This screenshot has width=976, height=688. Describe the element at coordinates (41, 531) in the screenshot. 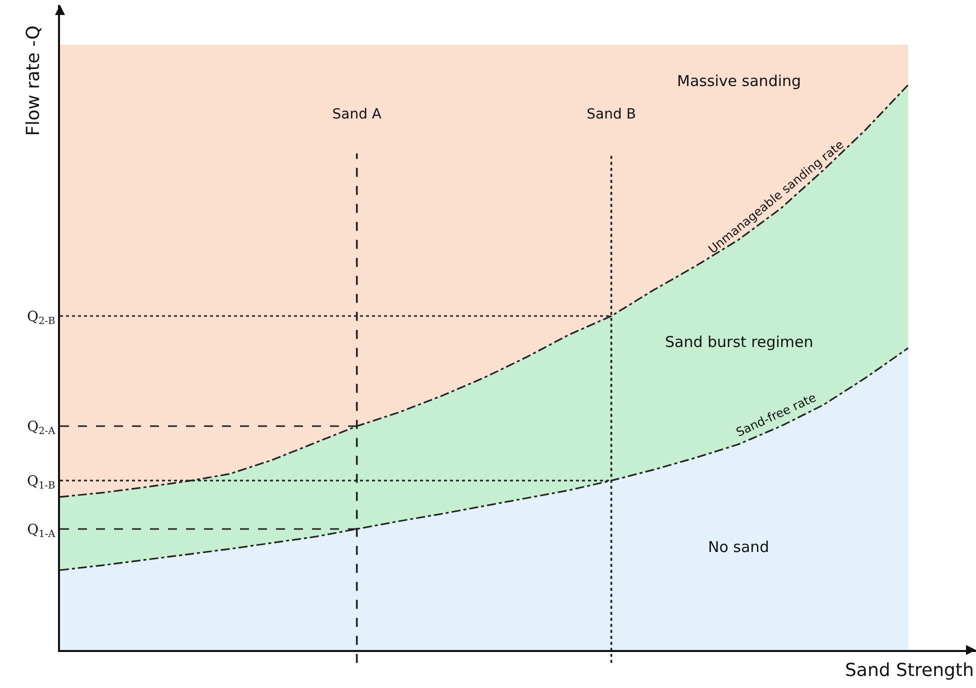

I see `ref-line-label: Q$_{1-A}$` at that location.